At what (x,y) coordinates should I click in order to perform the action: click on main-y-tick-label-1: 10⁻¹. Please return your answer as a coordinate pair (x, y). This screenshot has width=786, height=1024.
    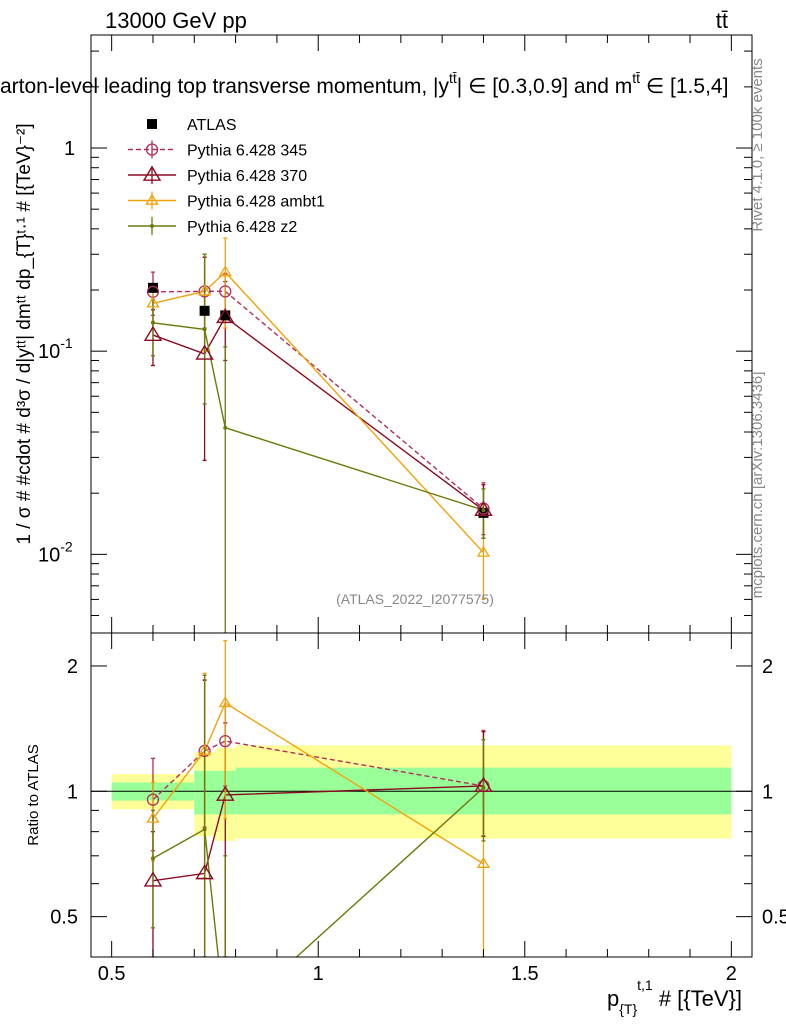
    Looking at the image, I should click on (55, 349).